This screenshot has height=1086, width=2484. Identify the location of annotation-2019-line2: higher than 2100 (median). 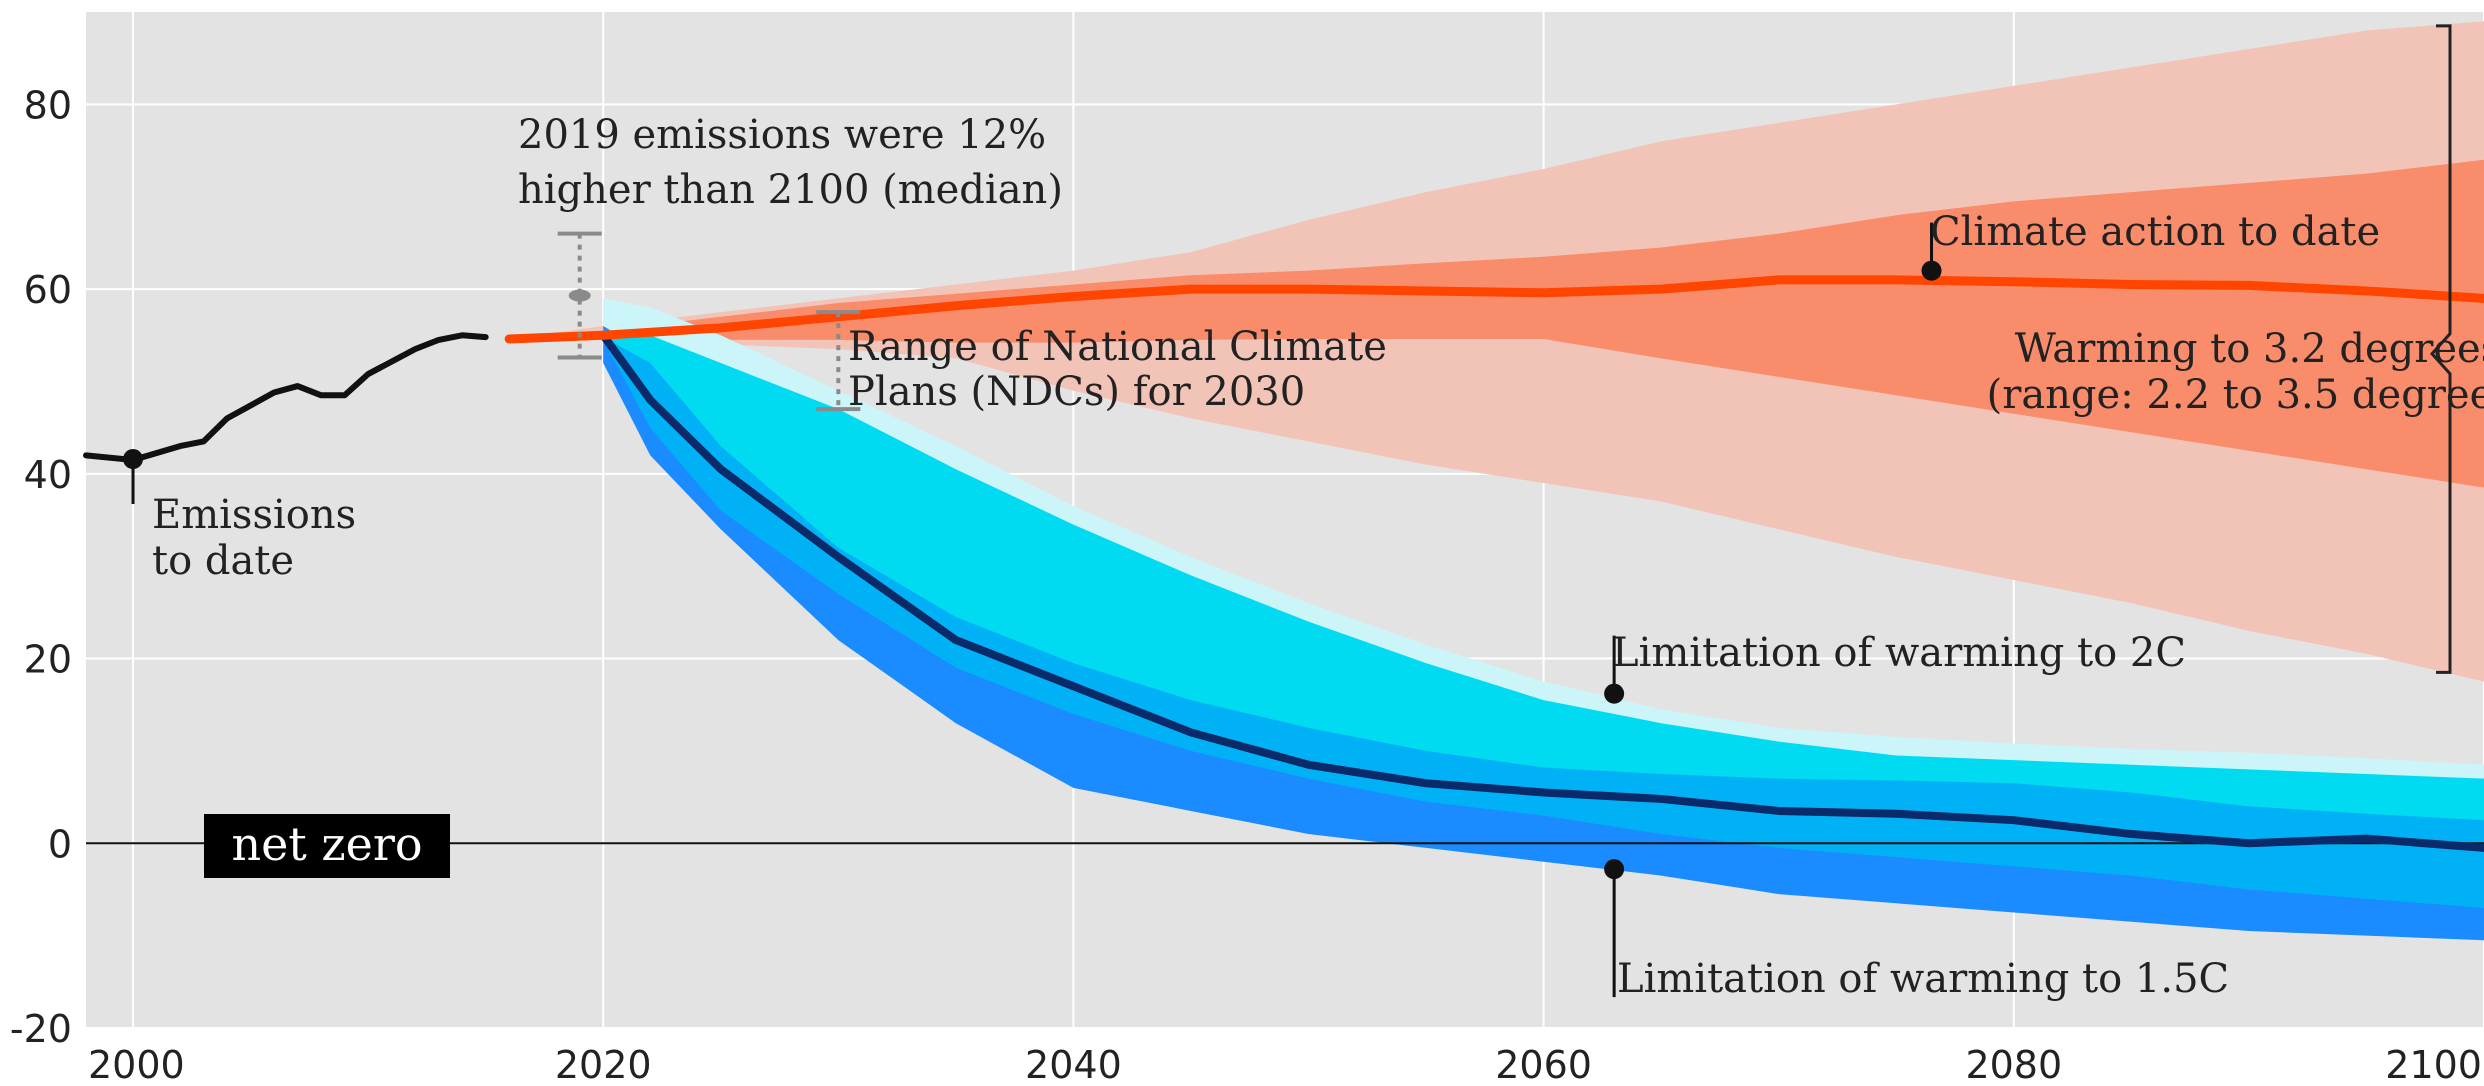
(790, 190).